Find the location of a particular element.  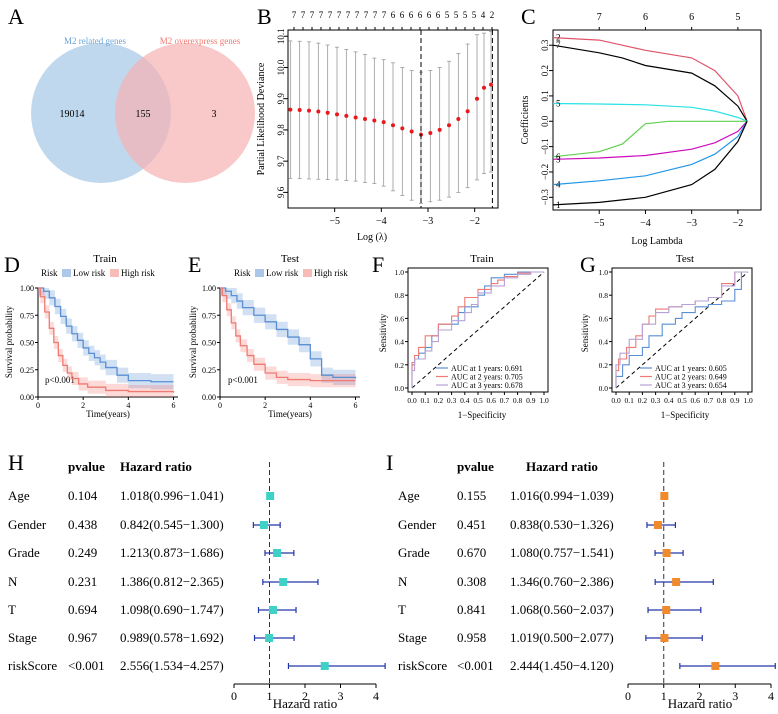

panel-label-d: D is located at coordinates (12, 264).